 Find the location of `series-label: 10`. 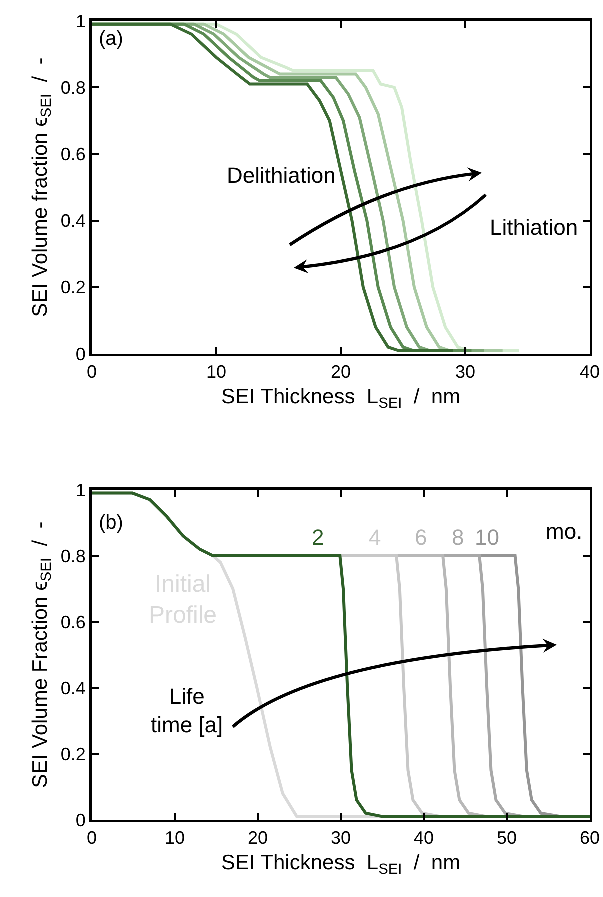

series-label: 10 is located at coordinates (487, 537).